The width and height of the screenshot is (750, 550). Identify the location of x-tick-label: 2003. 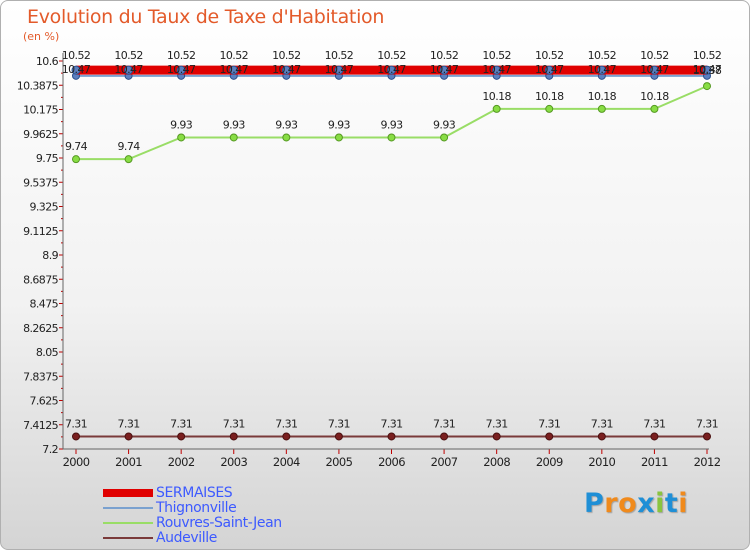
(233, 462).